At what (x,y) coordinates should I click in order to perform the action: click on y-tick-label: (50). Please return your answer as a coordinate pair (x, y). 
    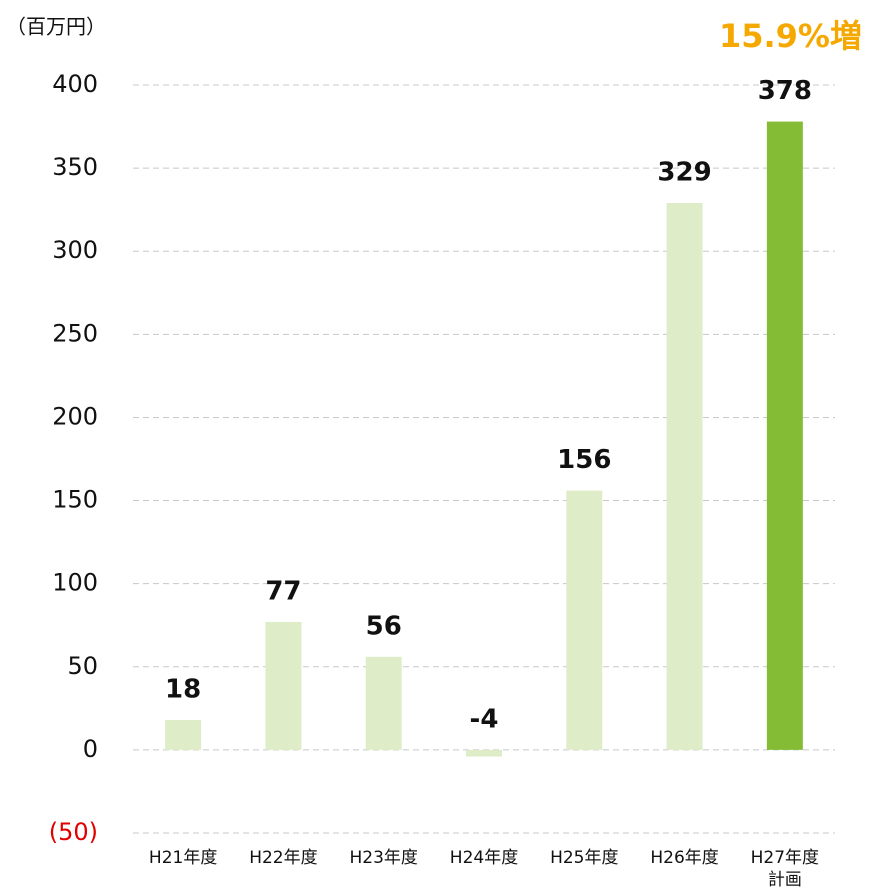
    Looking at the image, I should click on (73, 832).